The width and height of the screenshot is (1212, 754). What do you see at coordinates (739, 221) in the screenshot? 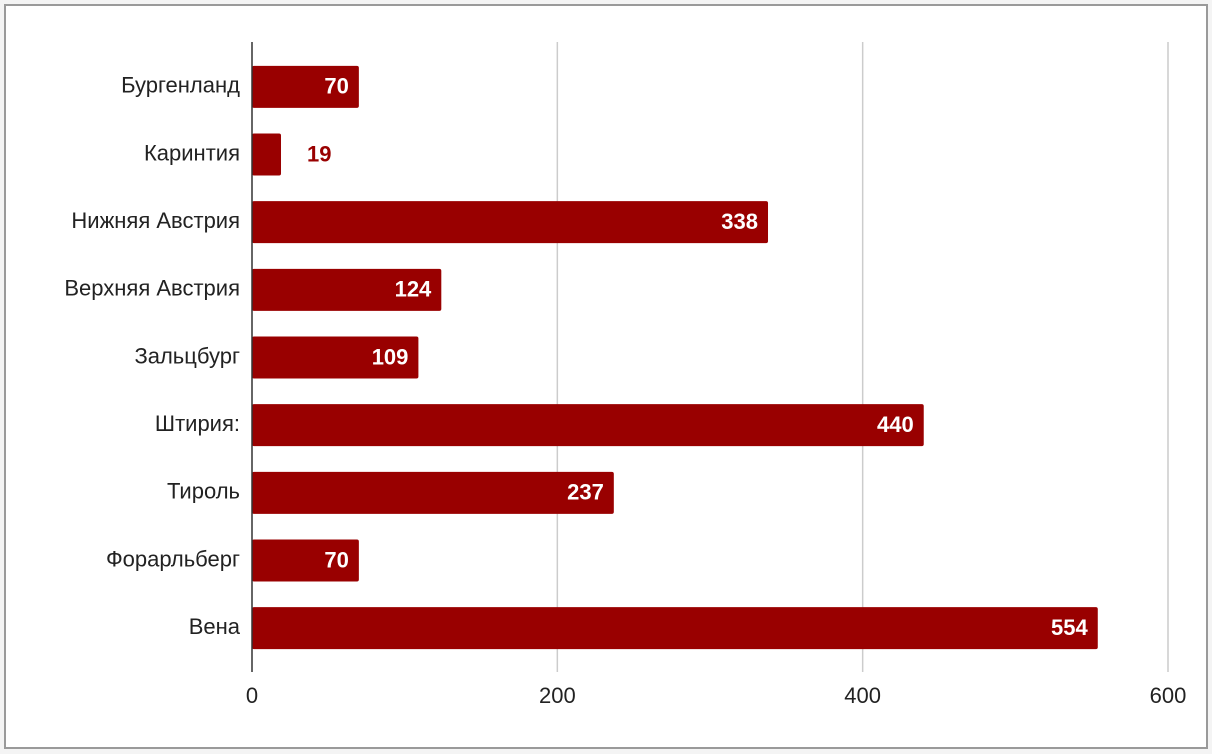
I see `value-label: 338` at bounding box center [739, 221].